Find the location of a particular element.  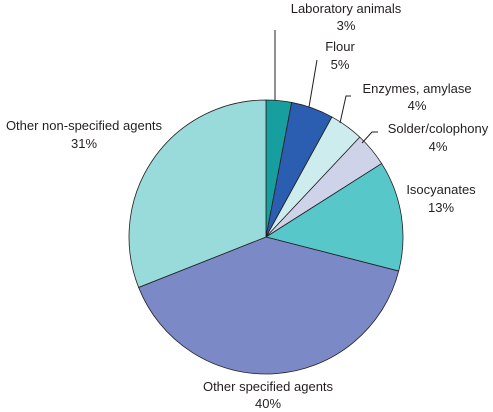

label-flour: Flour is located at coordinates (340, 46).